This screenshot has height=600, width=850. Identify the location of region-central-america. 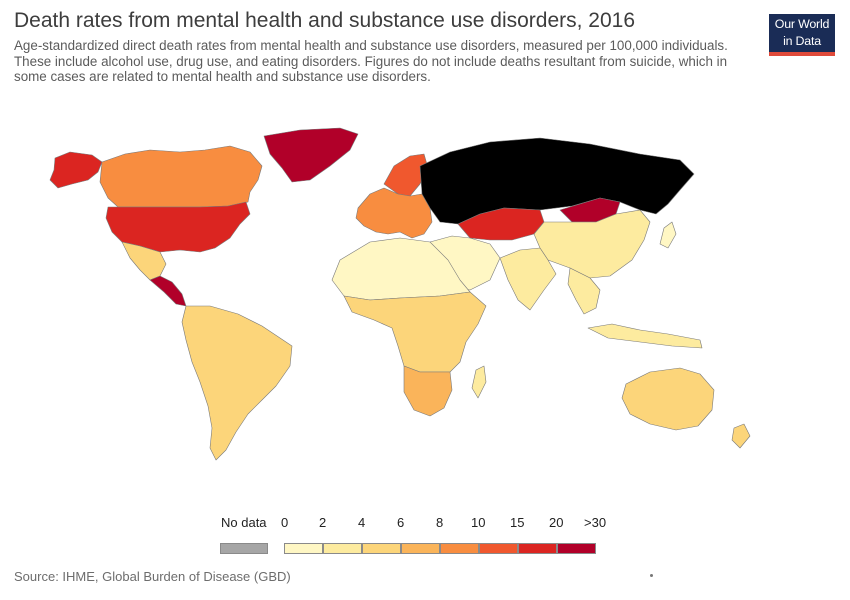
(168, 291).